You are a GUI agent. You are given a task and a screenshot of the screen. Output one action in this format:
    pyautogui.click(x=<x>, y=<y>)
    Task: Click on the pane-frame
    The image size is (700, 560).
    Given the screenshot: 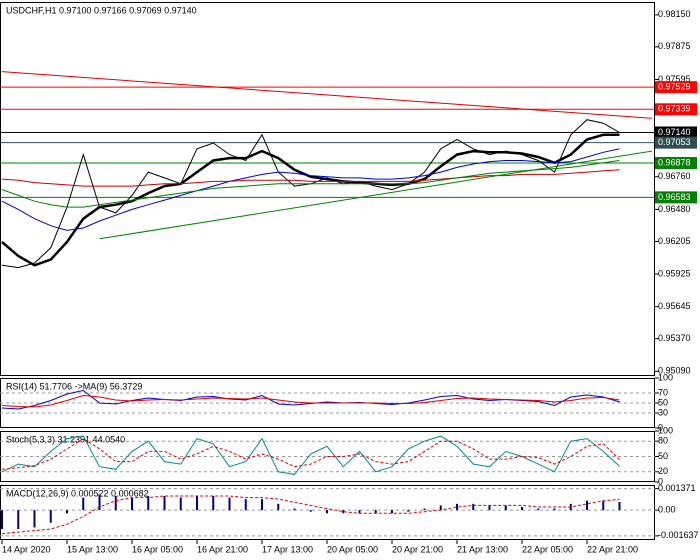 What is the action you would take?
    pyautogui.click(x=327, y=512)
    